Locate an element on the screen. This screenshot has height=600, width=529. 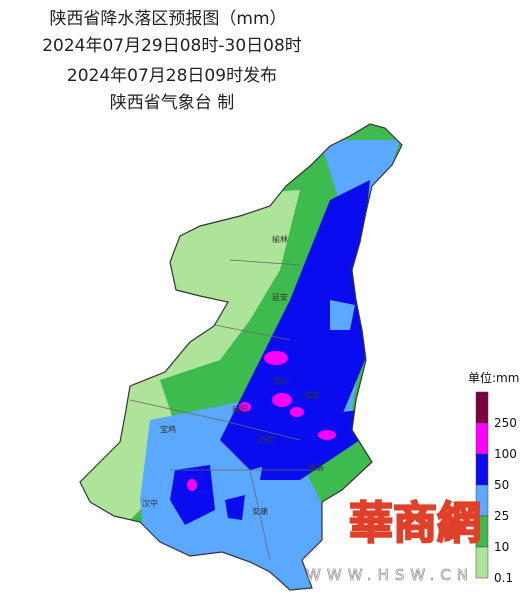
legend-level: 50 is located at coordinates (501, 485).